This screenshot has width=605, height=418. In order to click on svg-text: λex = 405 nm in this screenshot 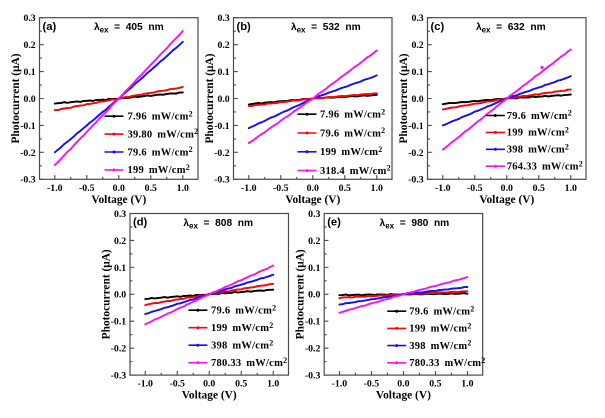, I will do `click(129, 28)`.